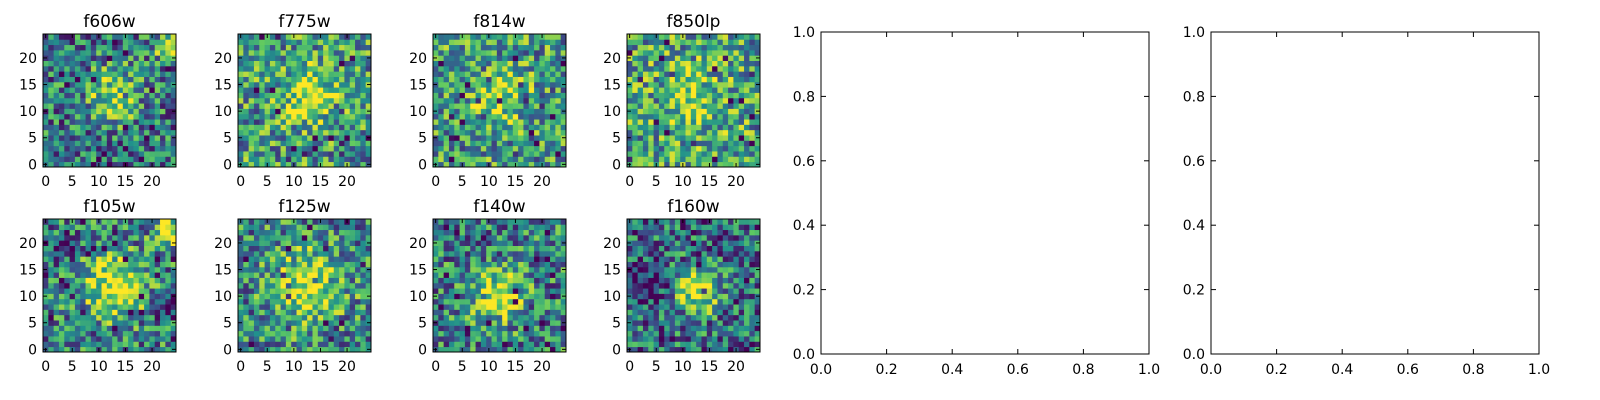  Describe the element at coordinates (418, 112) in the screenshot. I see `y-tick-label: 10` at that location.